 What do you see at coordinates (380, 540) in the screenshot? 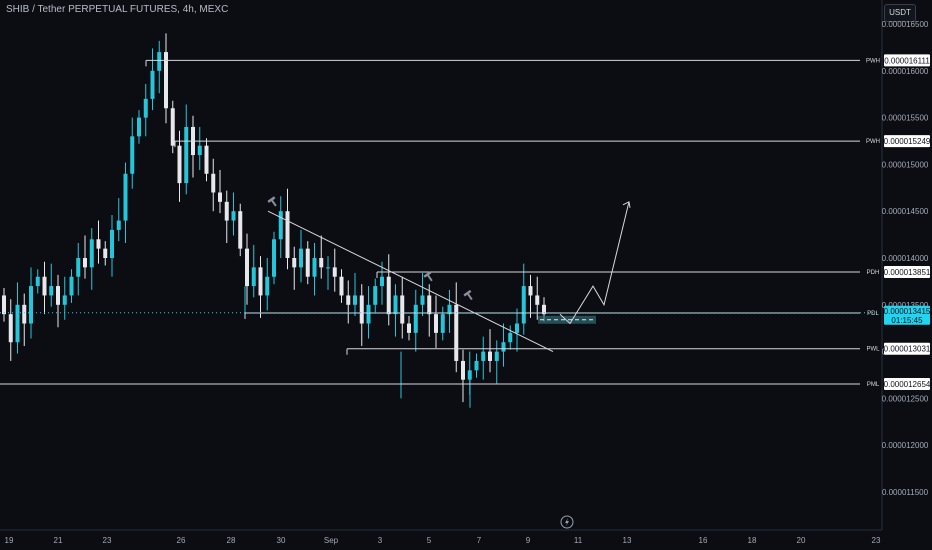
I see `time-tick-label: 3` at bounding box center [380, 540].